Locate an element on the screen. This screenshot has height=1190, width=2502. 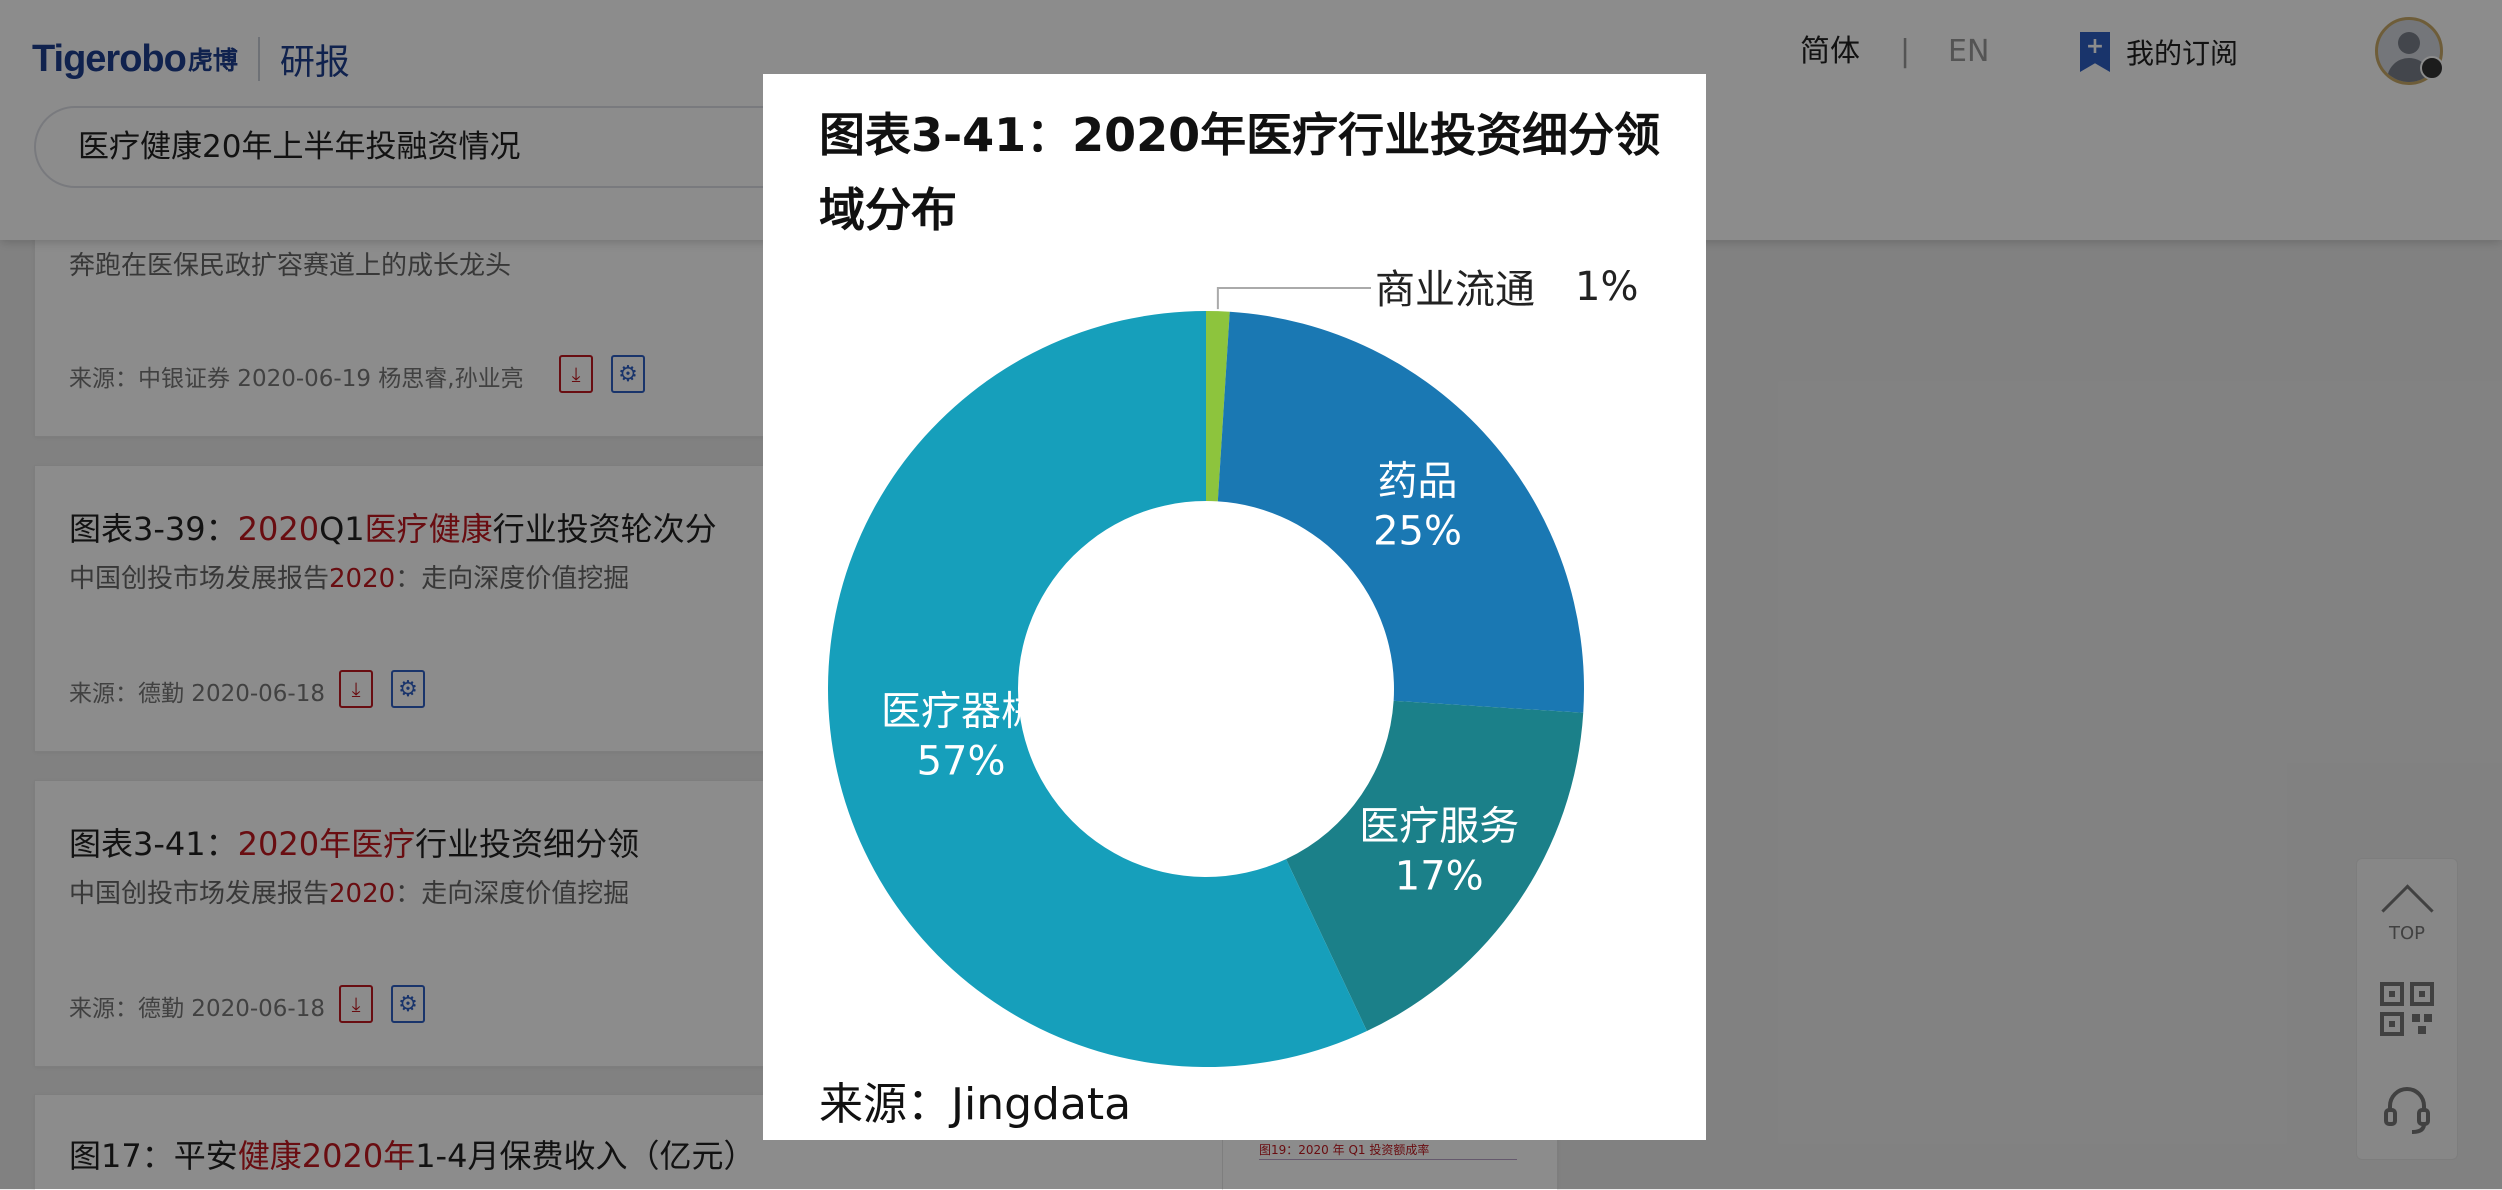
chart-source: 来源：Jingdata is located at coordinates (975, 1104).